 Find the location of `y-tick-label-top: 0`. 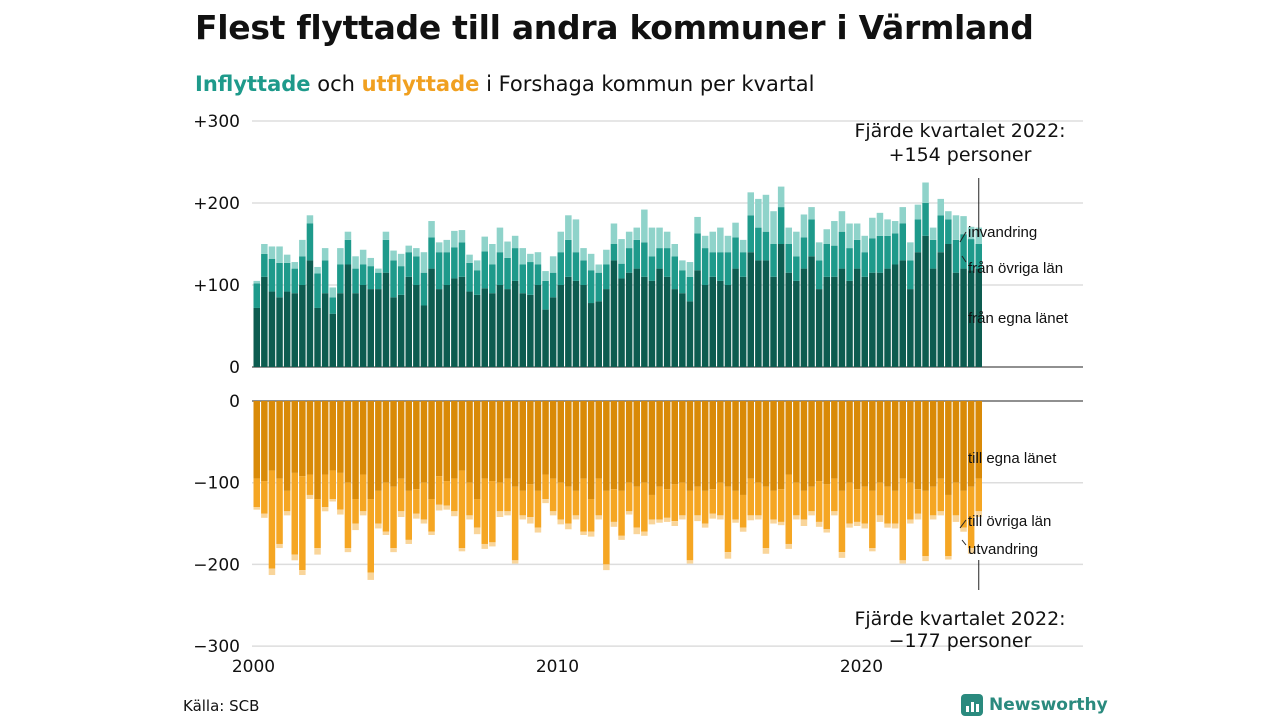

y-tick-label-top: 0 is located at coordinates (234, 368).